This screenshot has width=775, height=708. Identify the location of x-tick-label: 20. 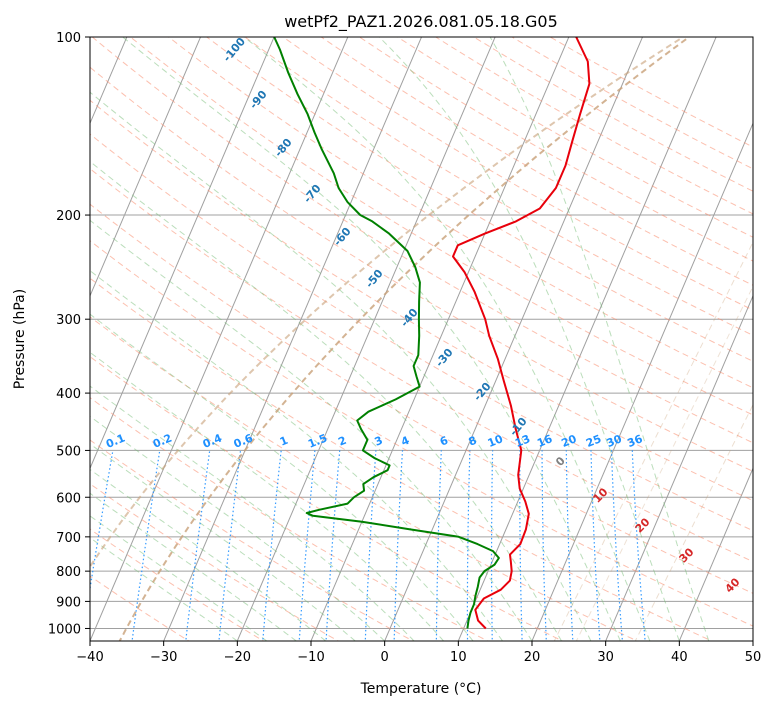
(532, 657).